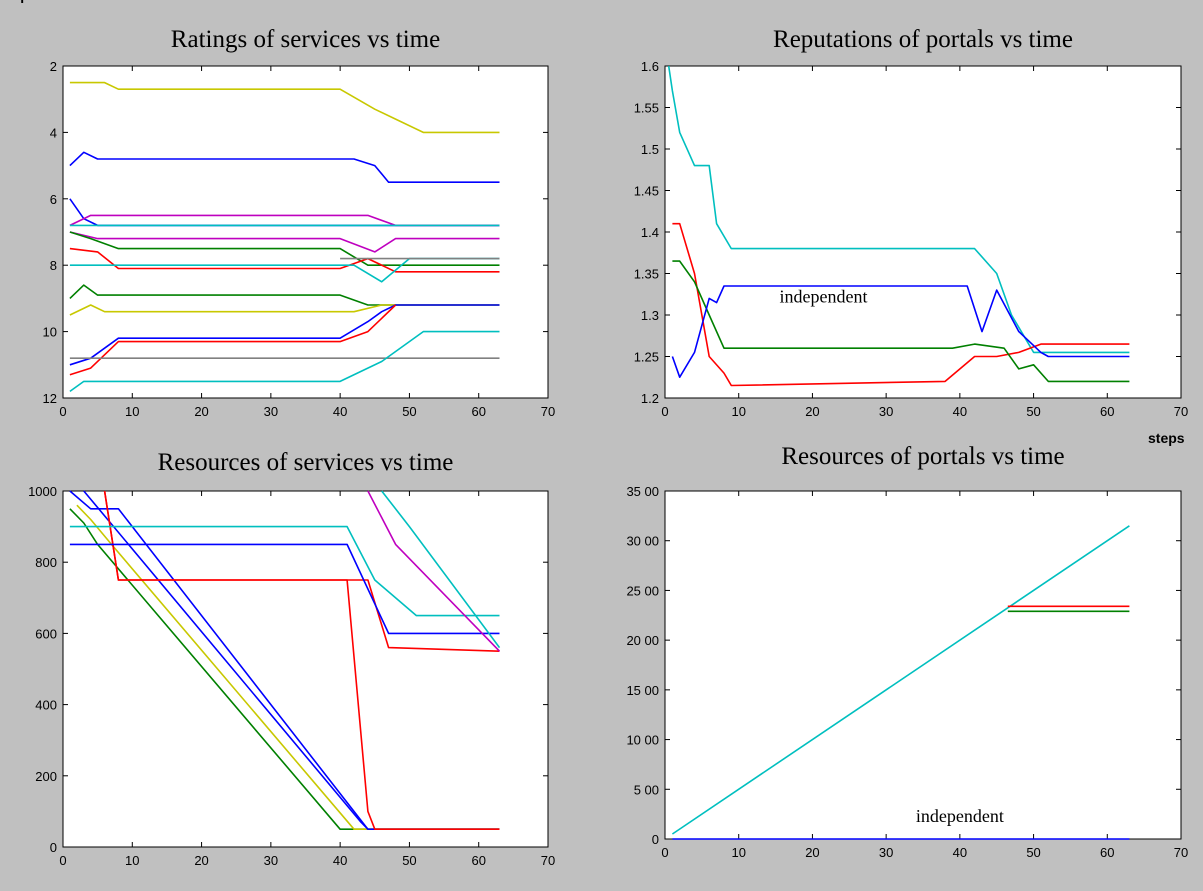  Describe the element at coordinates (42, 491) in the screenshot. I see `y-tick-label: 1000` at that location.